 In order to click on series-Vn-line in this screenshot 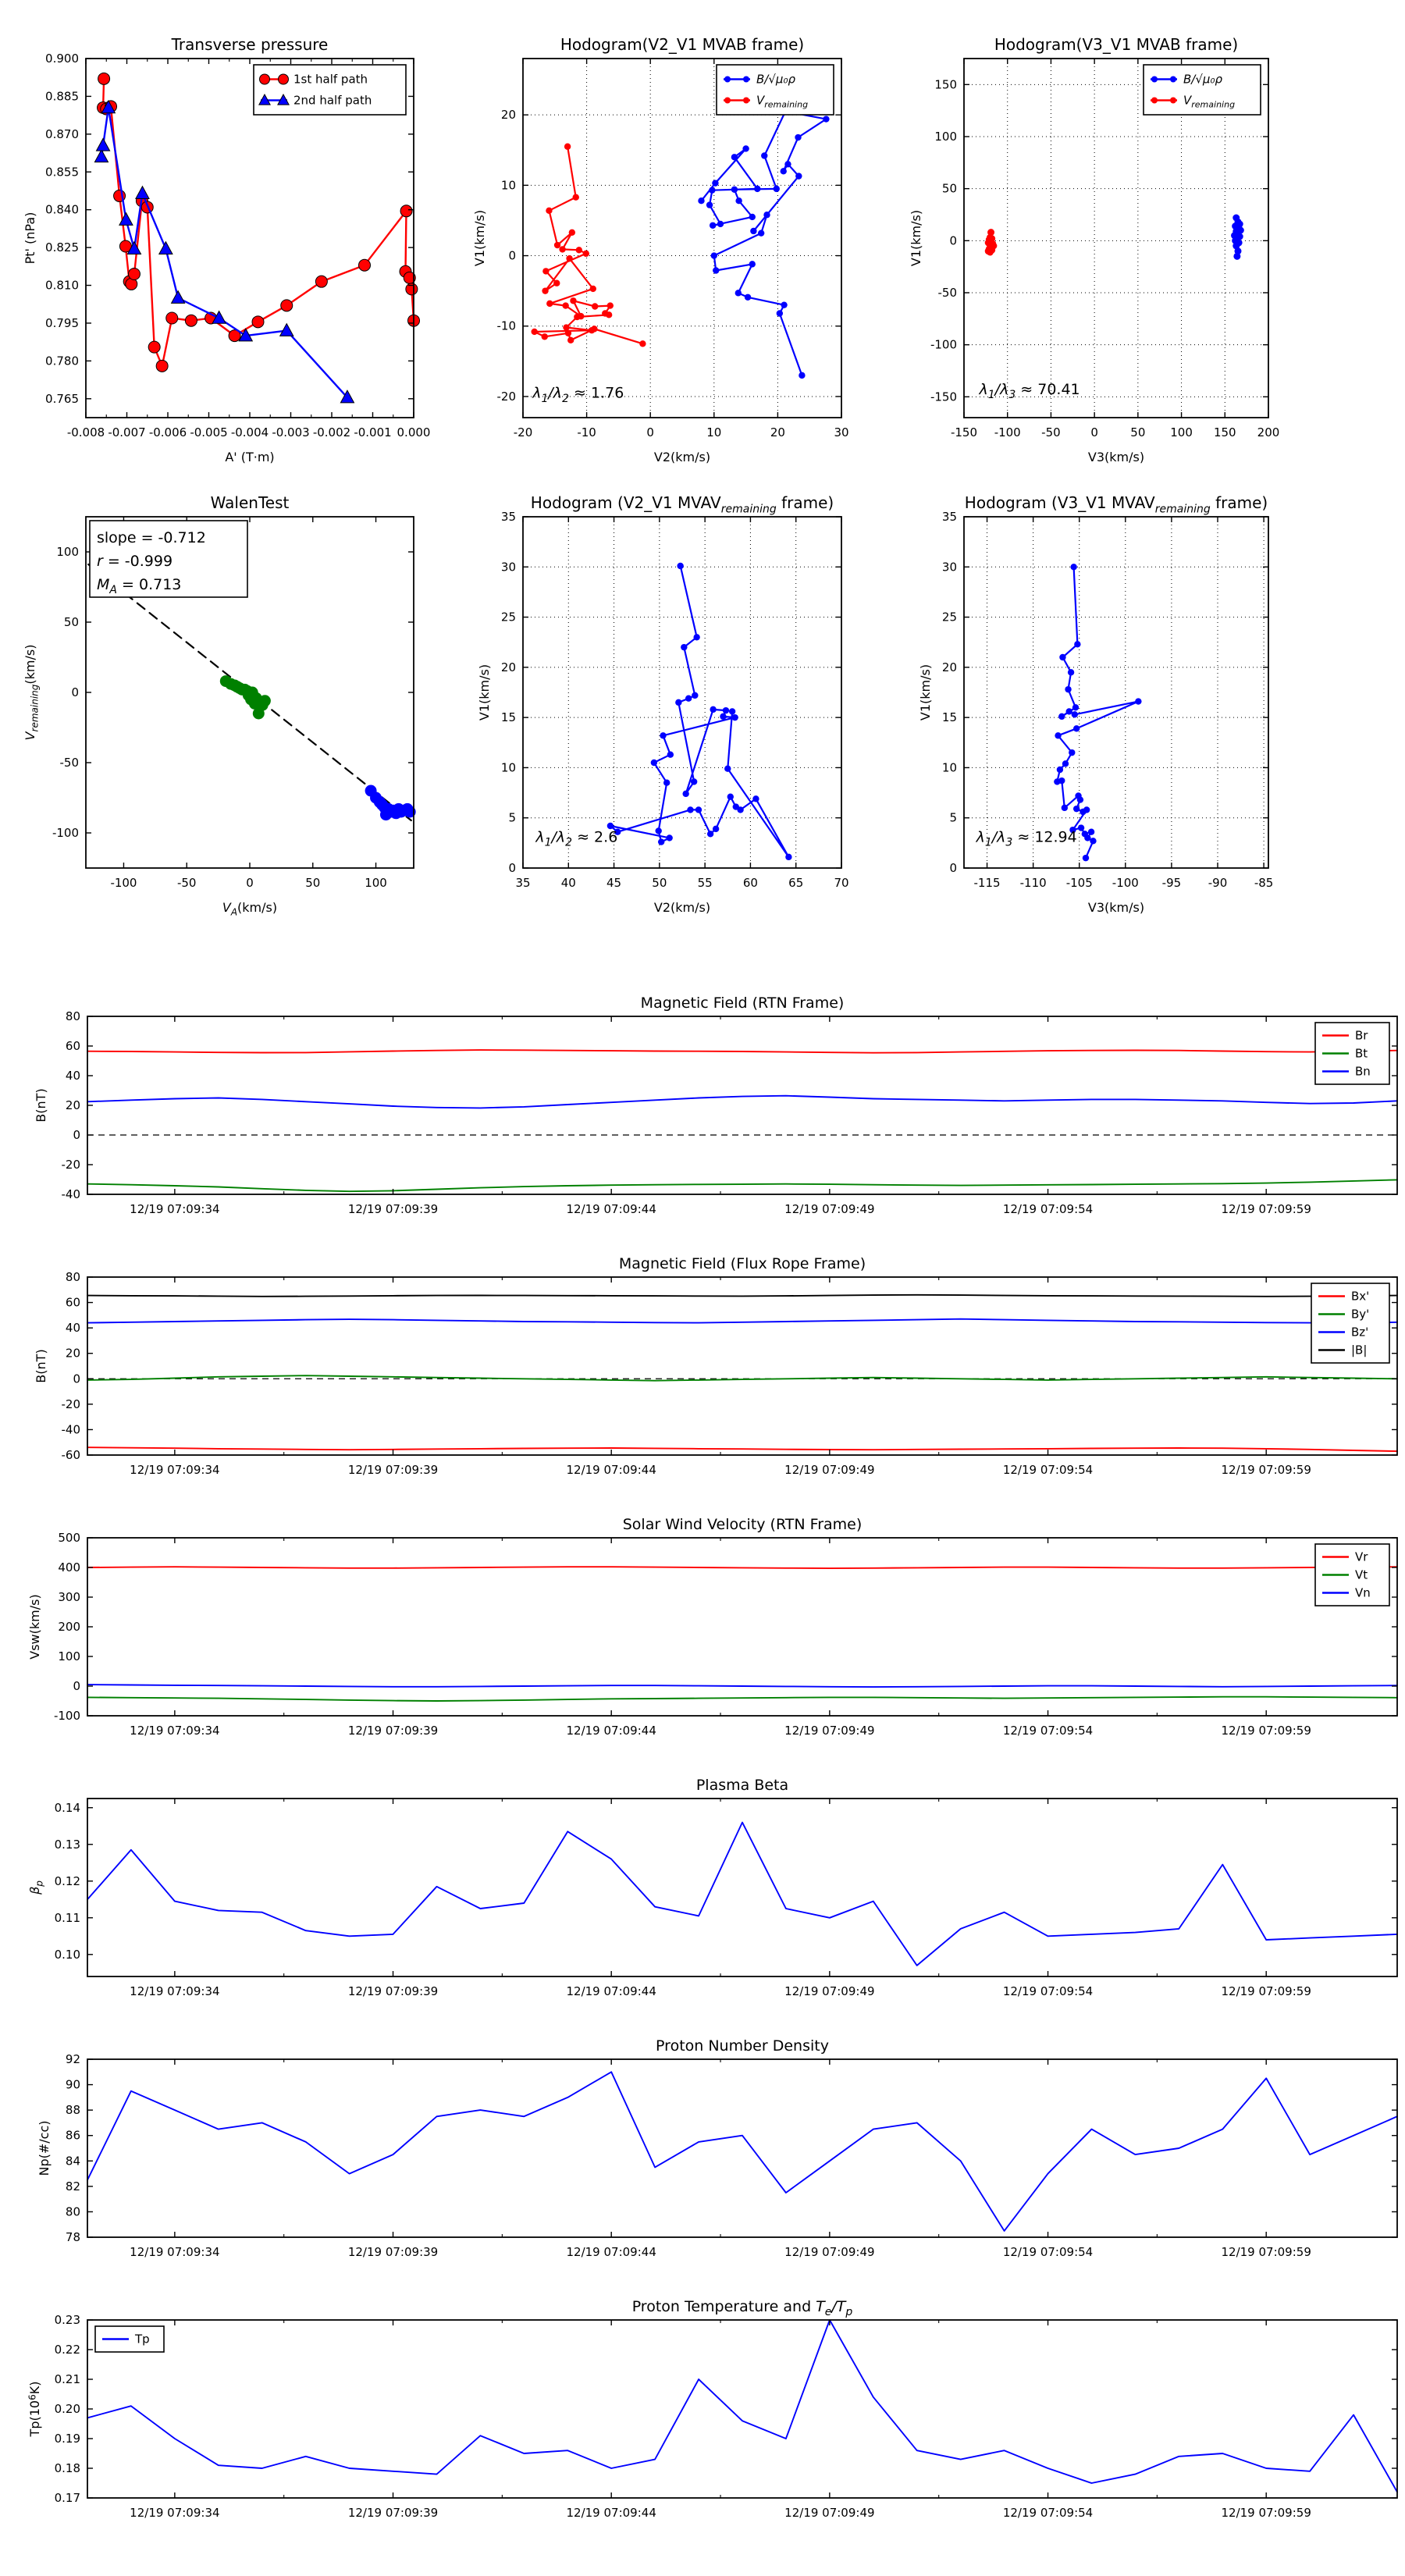, I will do `click(743, 1686)`.